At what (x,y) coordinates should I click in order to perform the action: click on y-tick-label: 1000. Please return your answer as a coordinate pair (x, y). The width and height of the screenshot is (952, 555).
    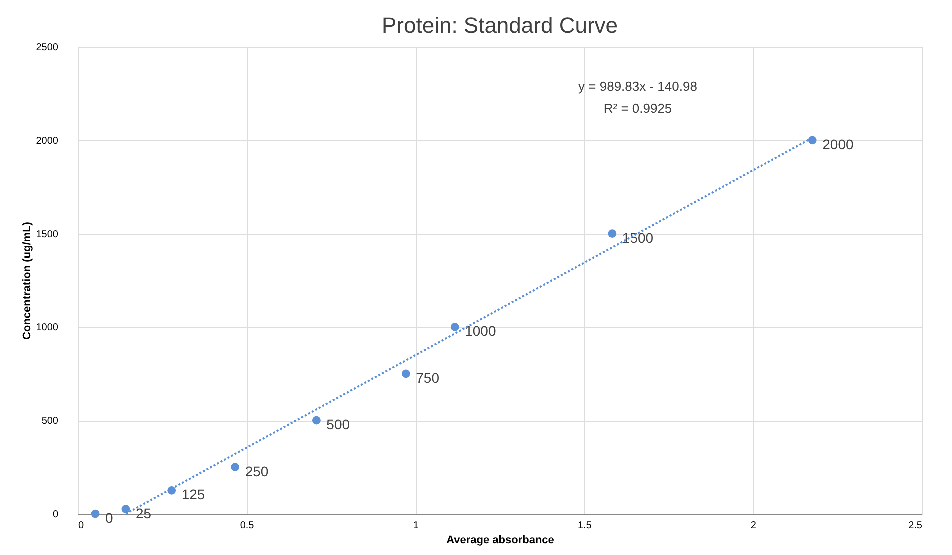
    Looking at the image, I should click on (47, 328).